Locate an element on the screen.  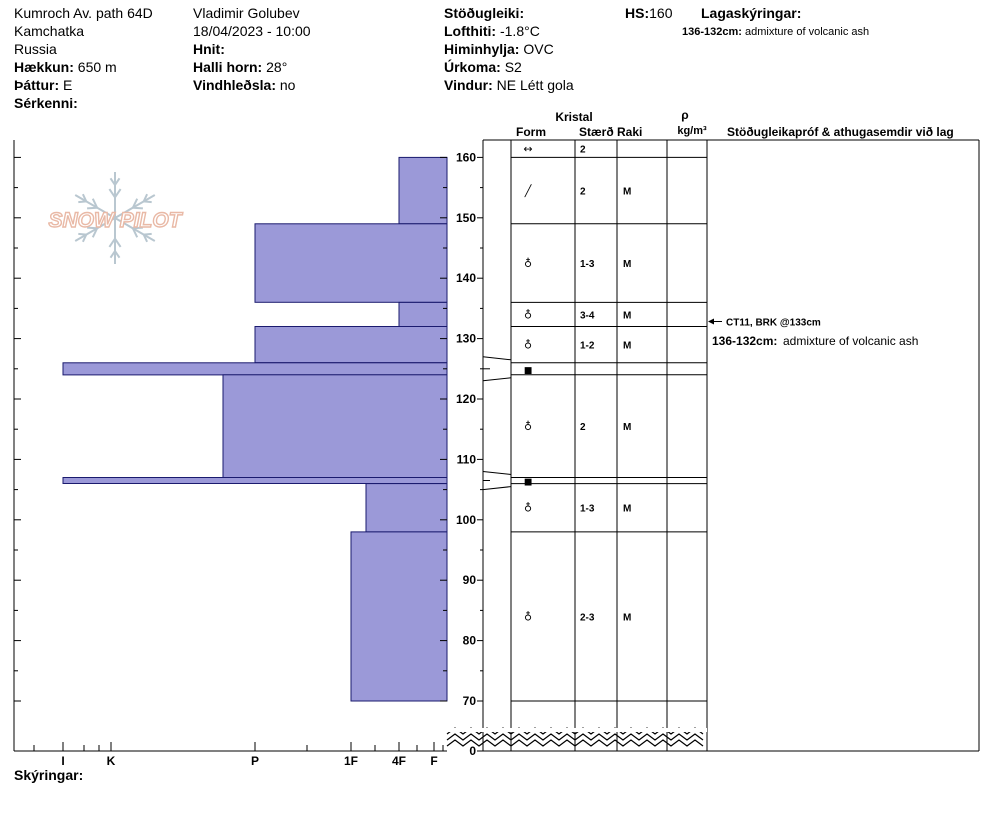
observer: Vladimir Golubev is located at coordinates (246, 13).